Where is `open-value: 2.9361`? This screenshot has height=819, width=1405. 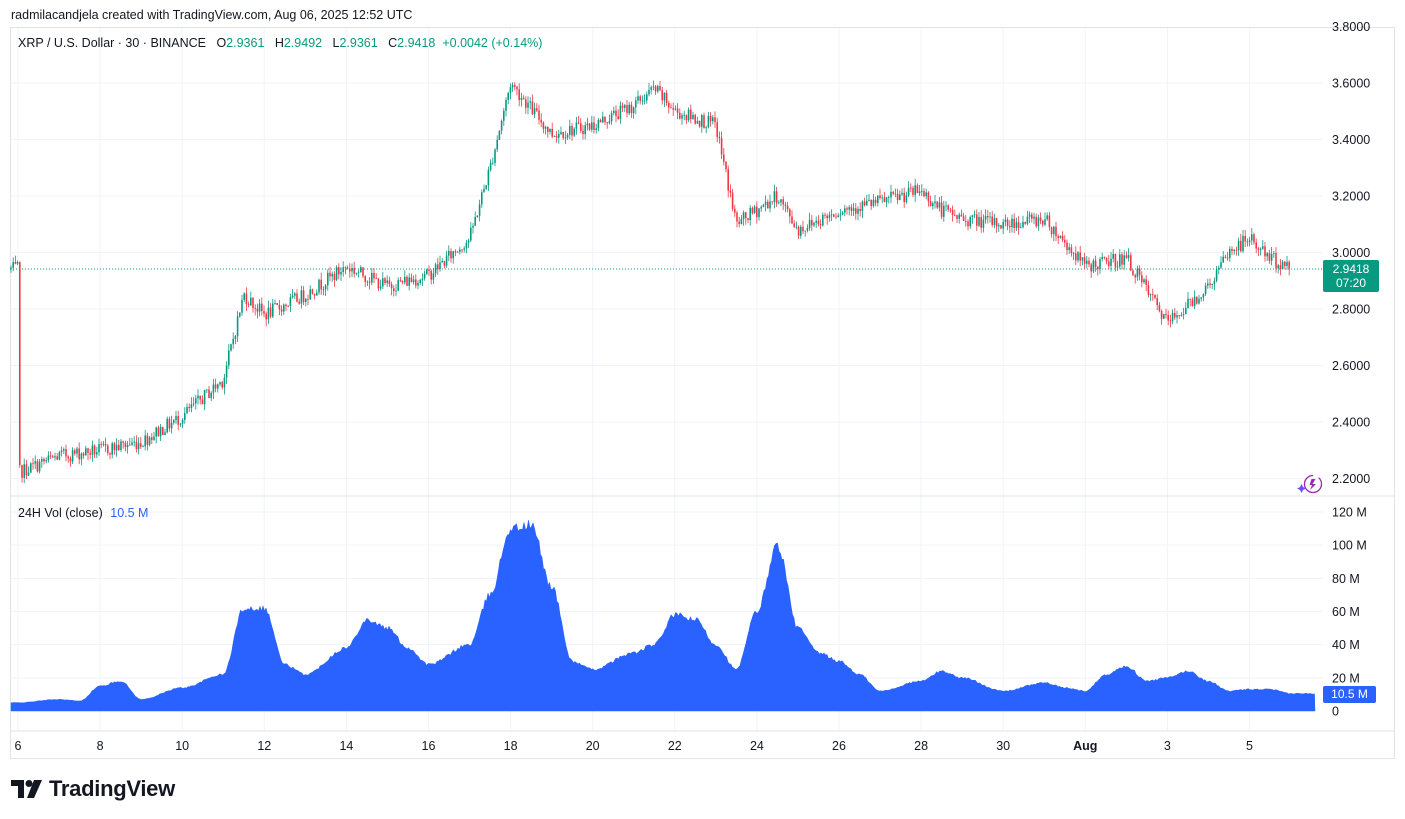 open-value: 2.9361 is located at coordinates (245, 43).